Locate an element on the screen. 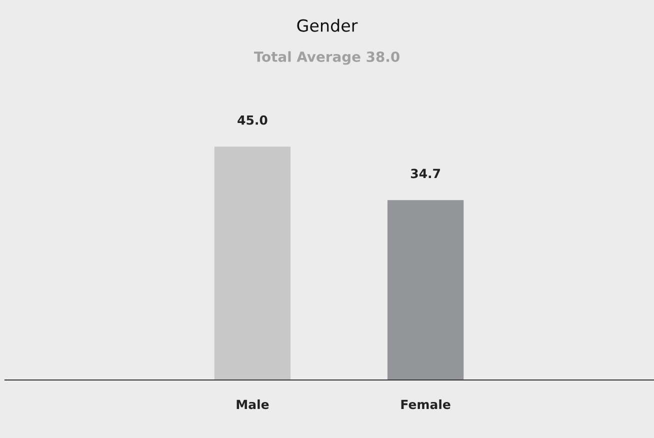  chart-subtitle: Total Average 38.0 is located at coordinates (327, 58).